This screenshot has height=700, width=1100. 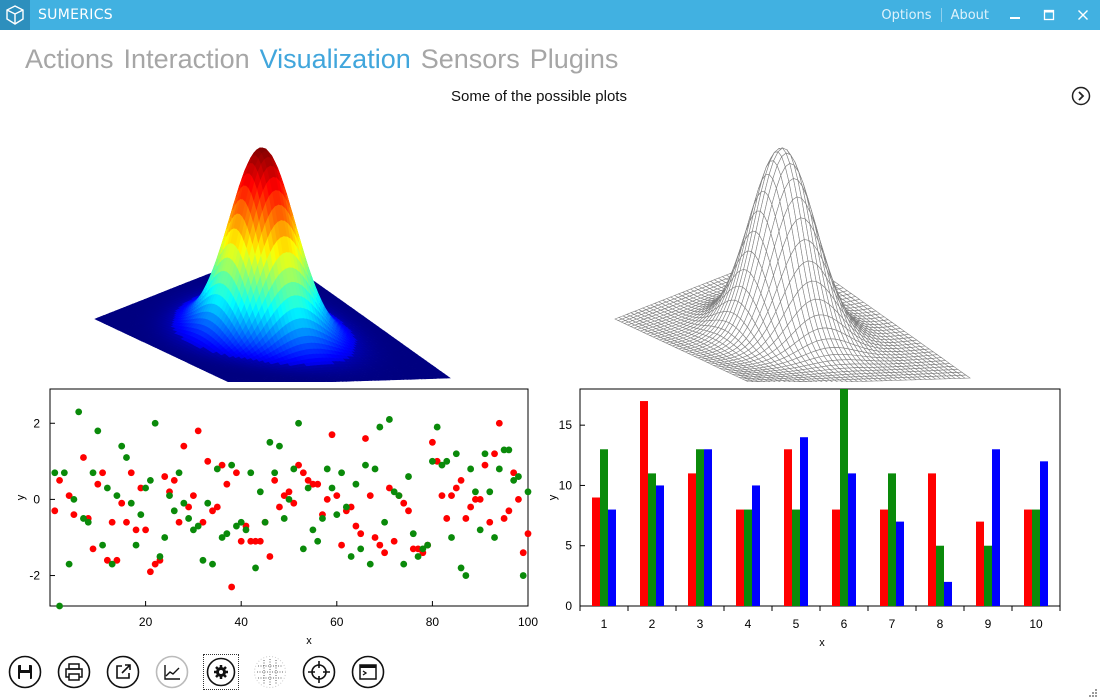 I want to click on print-button, so click(x=74, y=672).